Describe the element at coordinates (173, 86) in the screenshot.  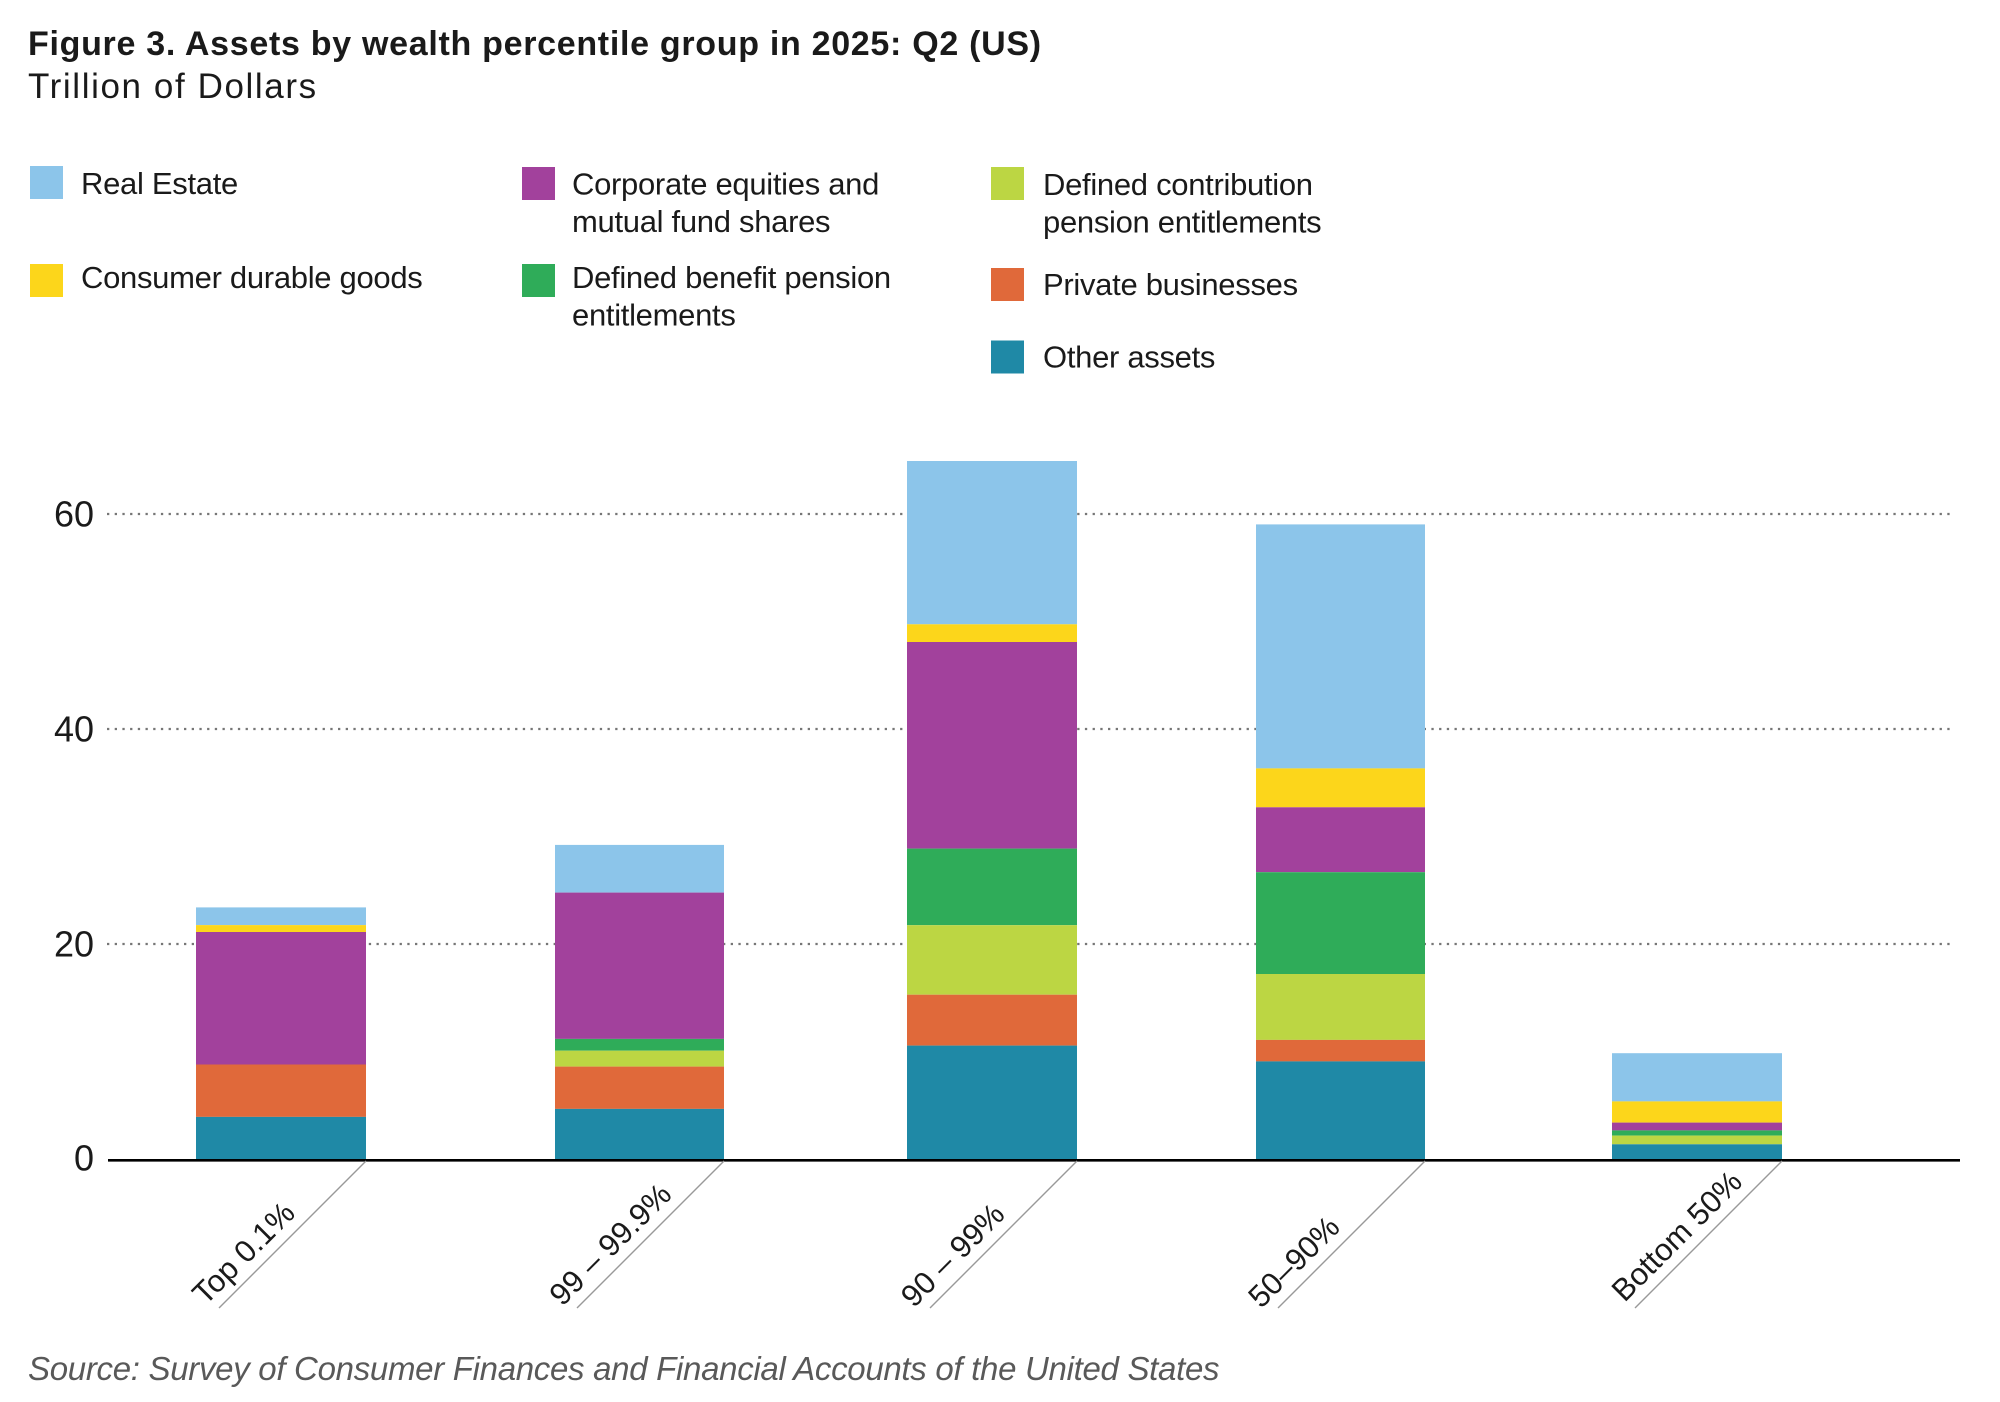
I see `svg-text: Trillion of Dollars` at that location.